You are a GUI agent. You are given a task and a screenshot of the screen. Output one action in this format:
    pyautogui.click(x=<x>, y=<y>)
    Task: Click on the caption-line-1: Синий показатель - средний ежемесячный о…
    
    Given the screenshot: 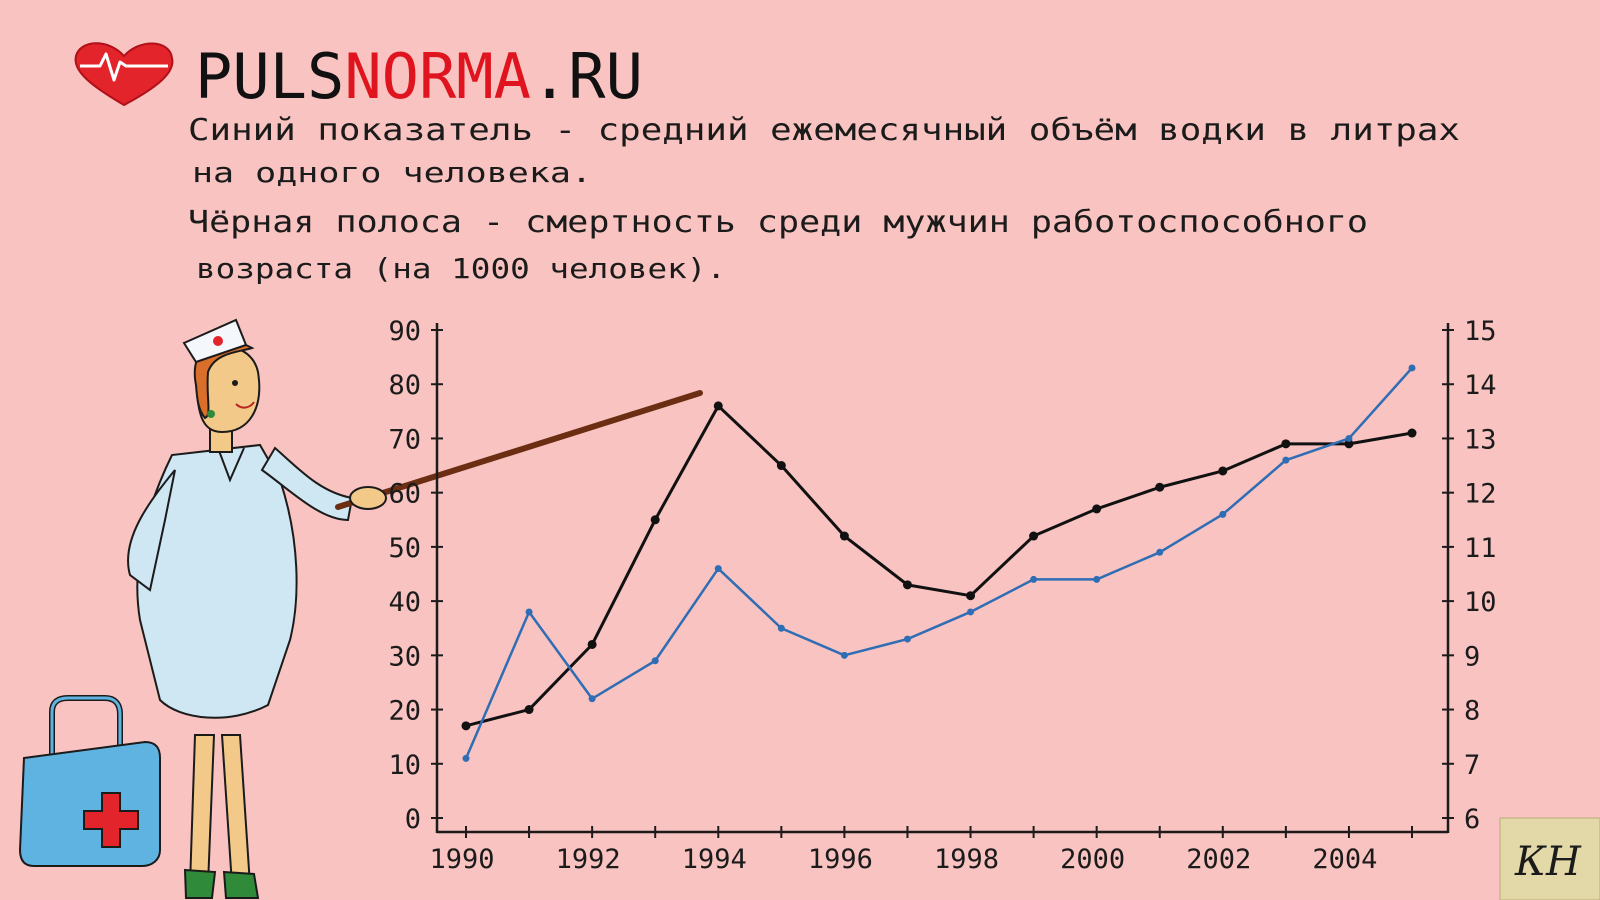 What is the action you would take?
    pyautogui.click(x=824, y=130)
    